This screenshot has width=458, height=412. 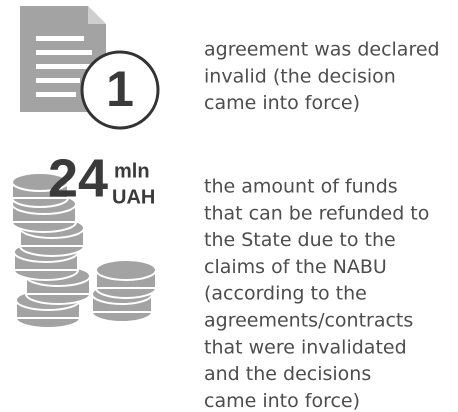 What do you see at coordinates (305, 347) in the screenshot?
I see `description-line: that were invalidated` at bounding box center [305, 347].